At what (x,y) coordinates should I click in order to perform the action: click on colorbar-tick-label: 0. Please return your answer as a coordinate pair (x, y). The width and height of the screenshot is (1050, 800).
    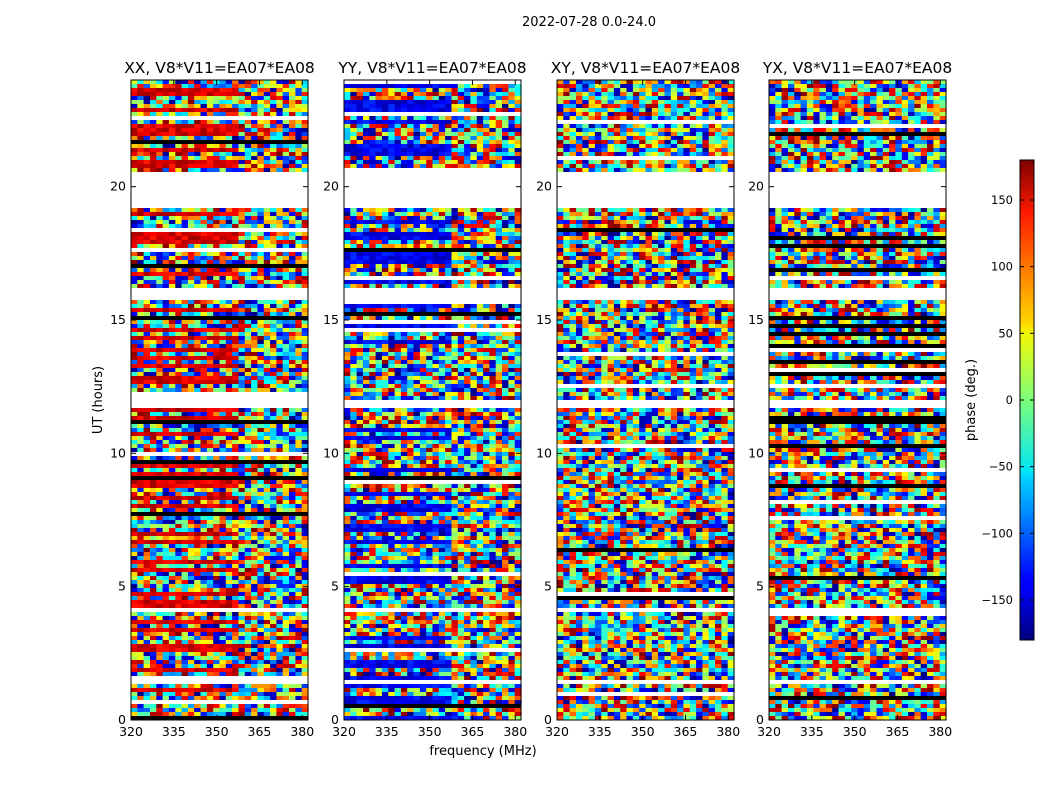
    Looking at the image, I should click on (1009, 400).